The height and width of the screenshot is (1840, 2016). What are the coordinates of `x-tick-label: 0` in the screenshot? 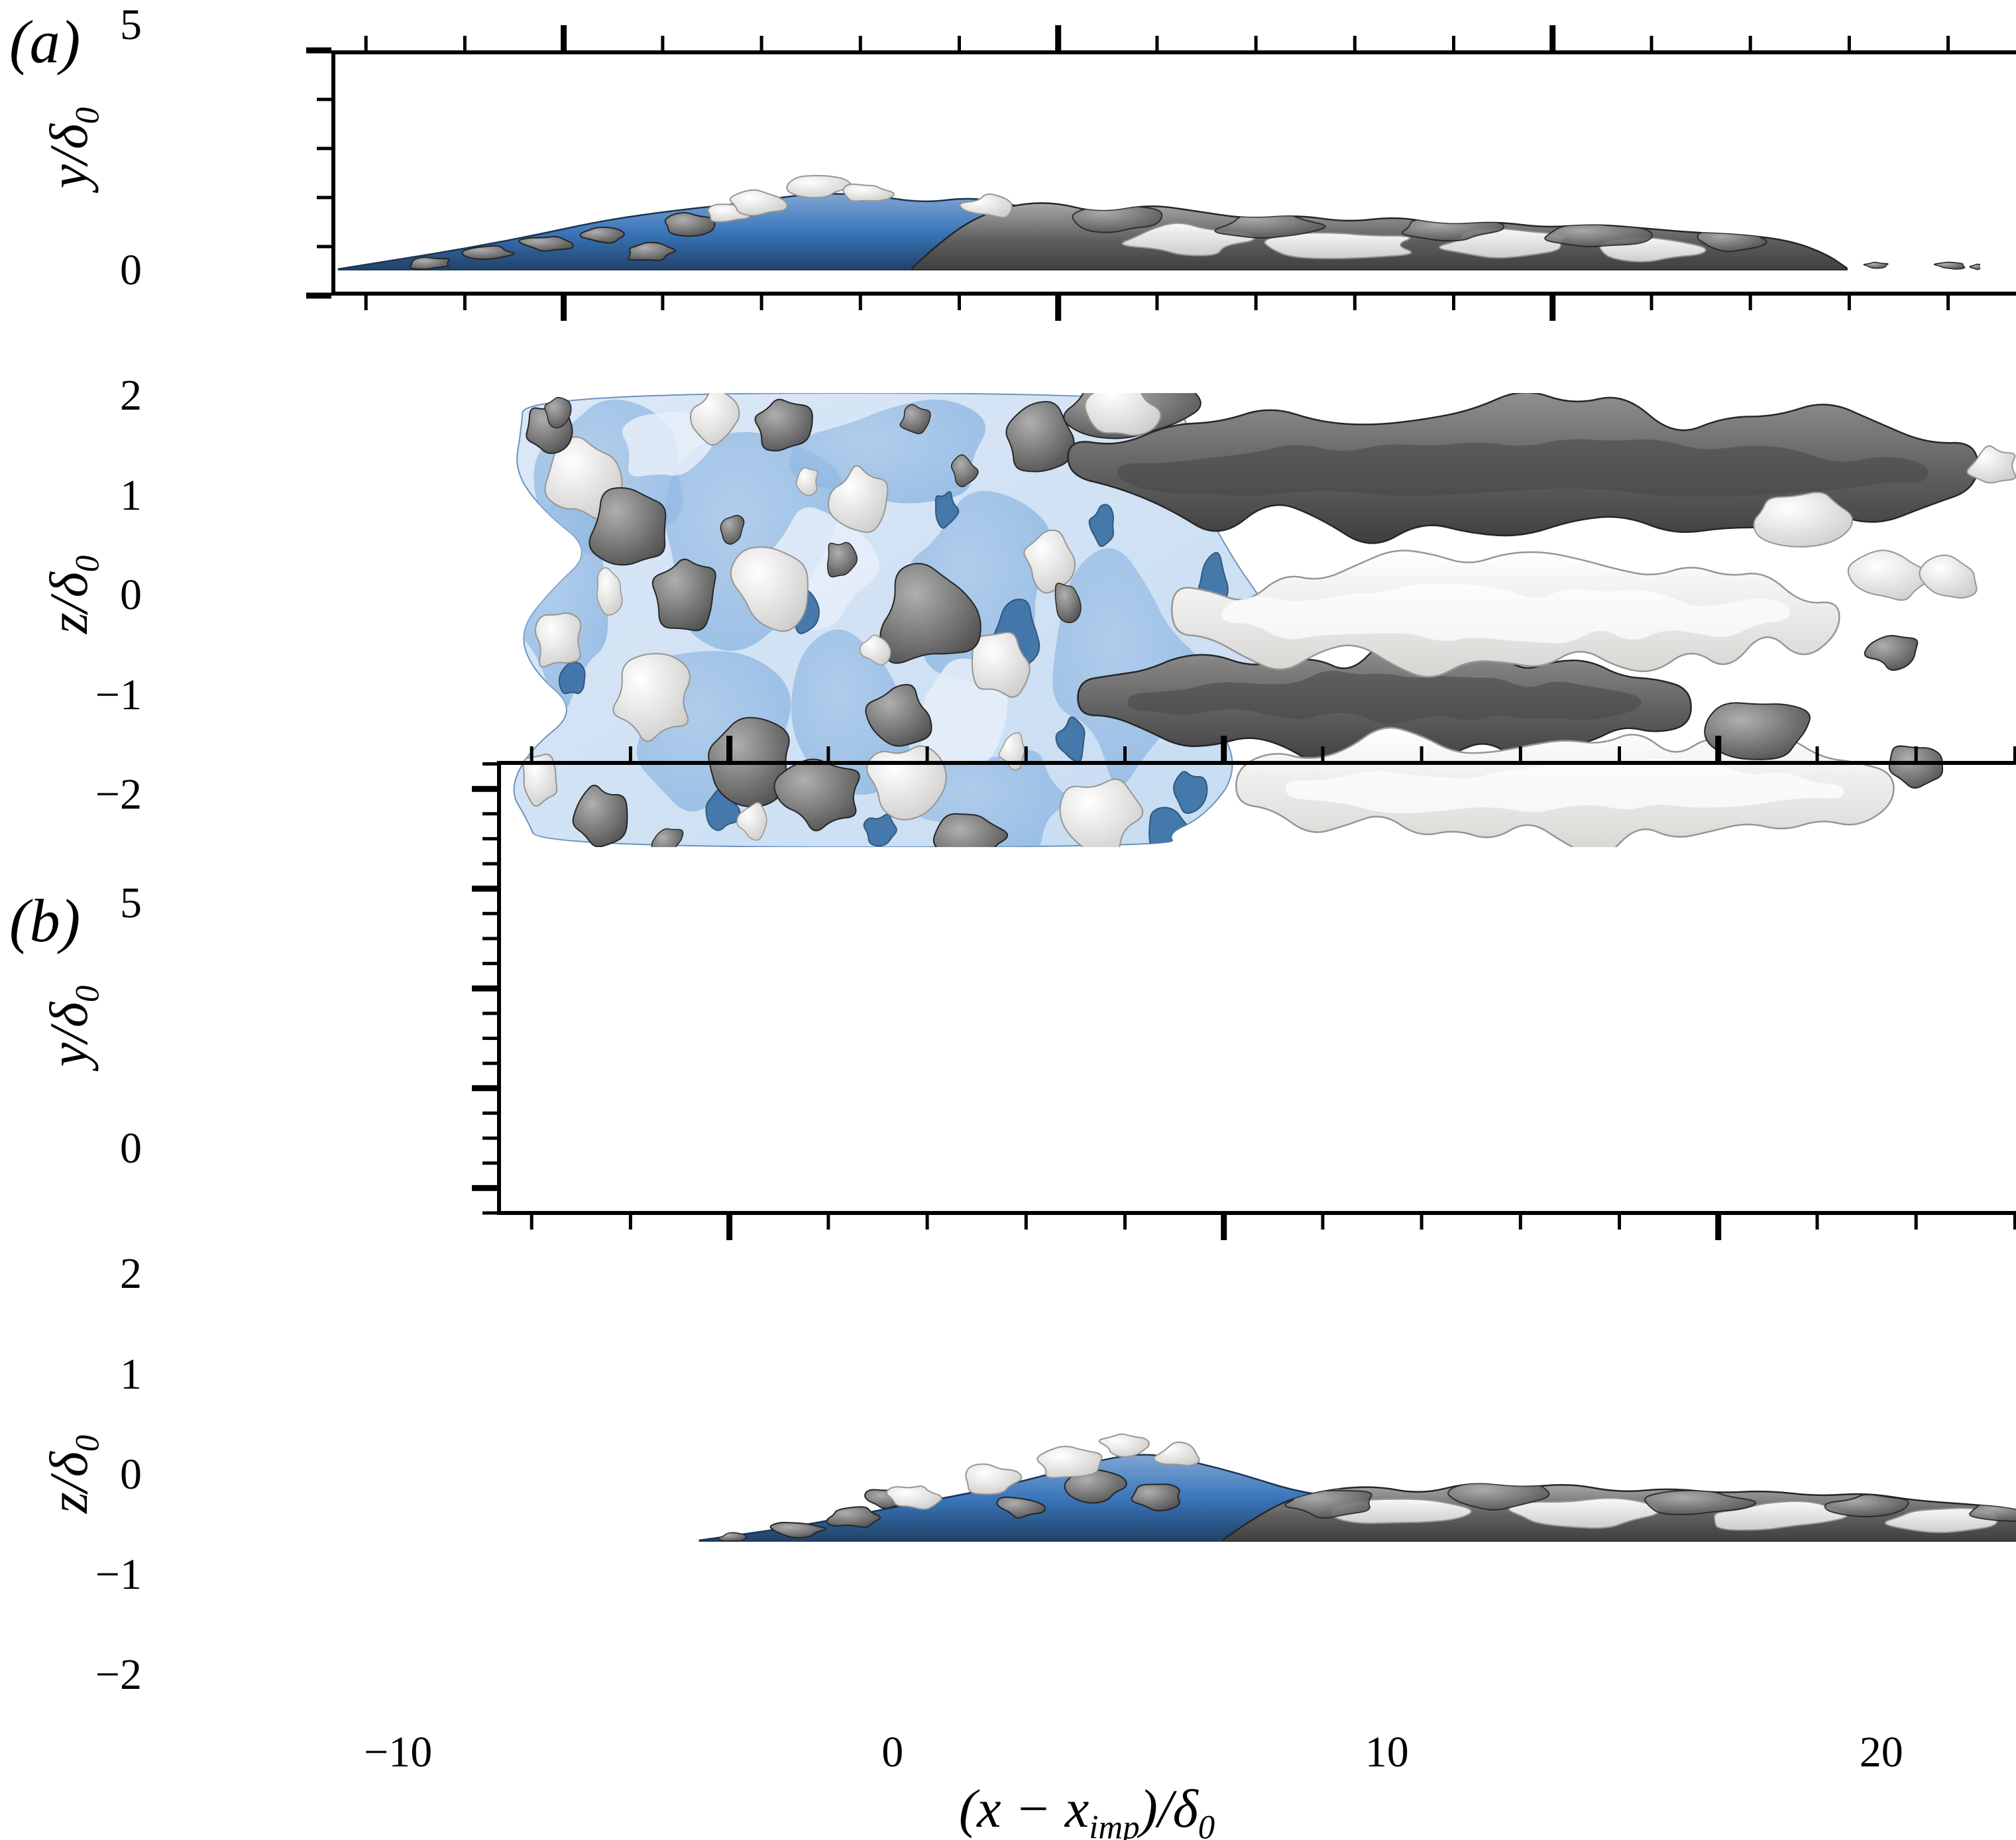 It's located at (893, 1752).